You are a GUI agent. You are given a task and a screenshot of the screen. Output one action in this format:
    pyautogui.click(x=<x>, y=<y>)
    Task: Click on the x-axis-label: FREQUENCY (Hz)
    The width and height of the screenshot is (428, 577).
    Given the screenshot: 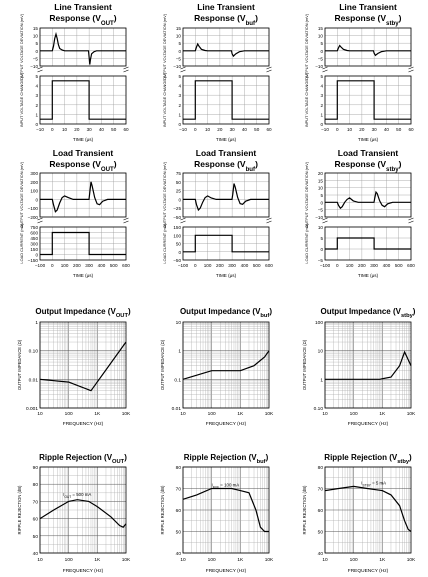 What is the action you would take?
    pyautogui.click(x=368, y=571)
    